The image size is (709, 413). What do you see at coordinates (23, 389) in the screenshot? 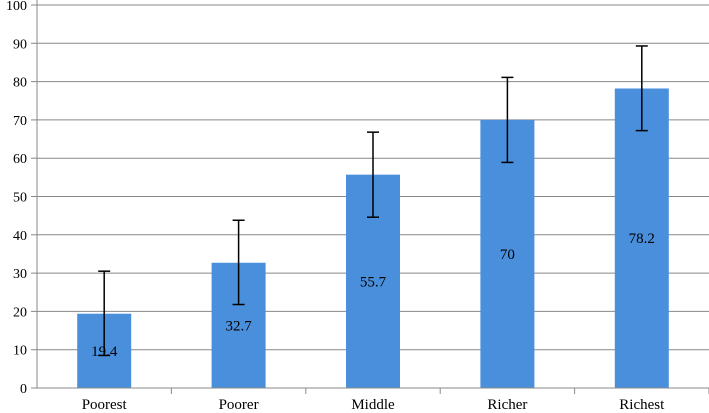
I see `y-tick-label: 0` at bounding box center [23, 389].